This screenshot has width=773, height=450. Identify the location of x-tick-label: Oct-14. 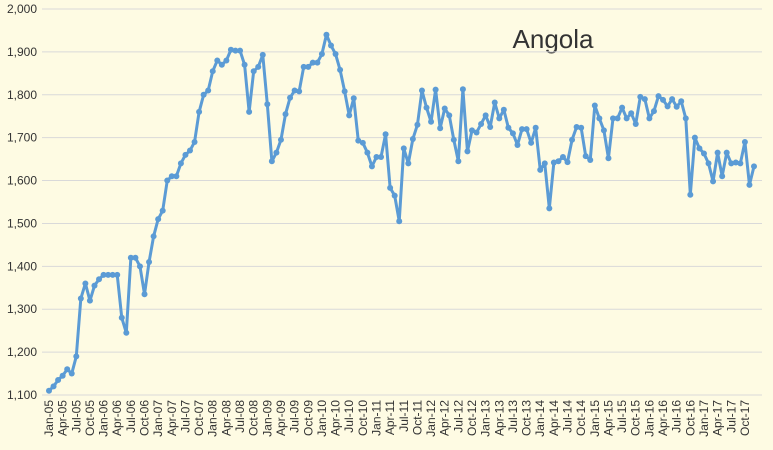
(581, 418).